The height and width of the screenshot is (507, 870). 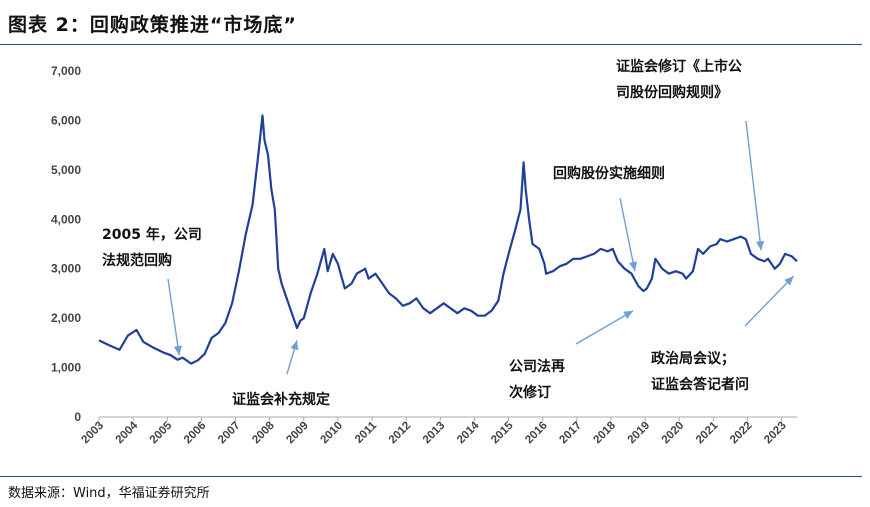 I want to click on annotation-text: 证监会修订《上市公, so click(x=679, y=66).